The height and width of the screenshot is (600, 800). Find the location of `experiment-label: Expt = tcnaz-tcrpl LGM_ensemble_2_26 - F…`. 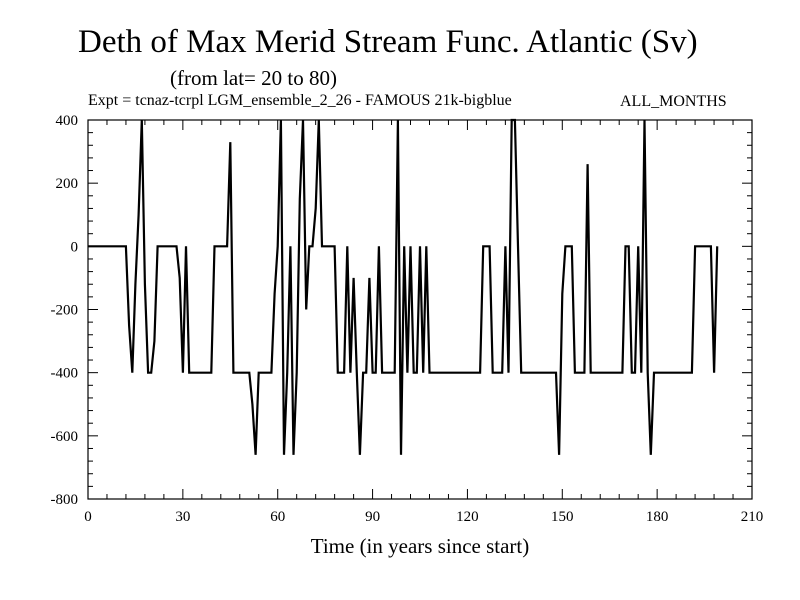

experiment-label: Expt = tcnaz-tcrpl LGM_ensemble_2_26 - F… is located at coordinates (300, 100).